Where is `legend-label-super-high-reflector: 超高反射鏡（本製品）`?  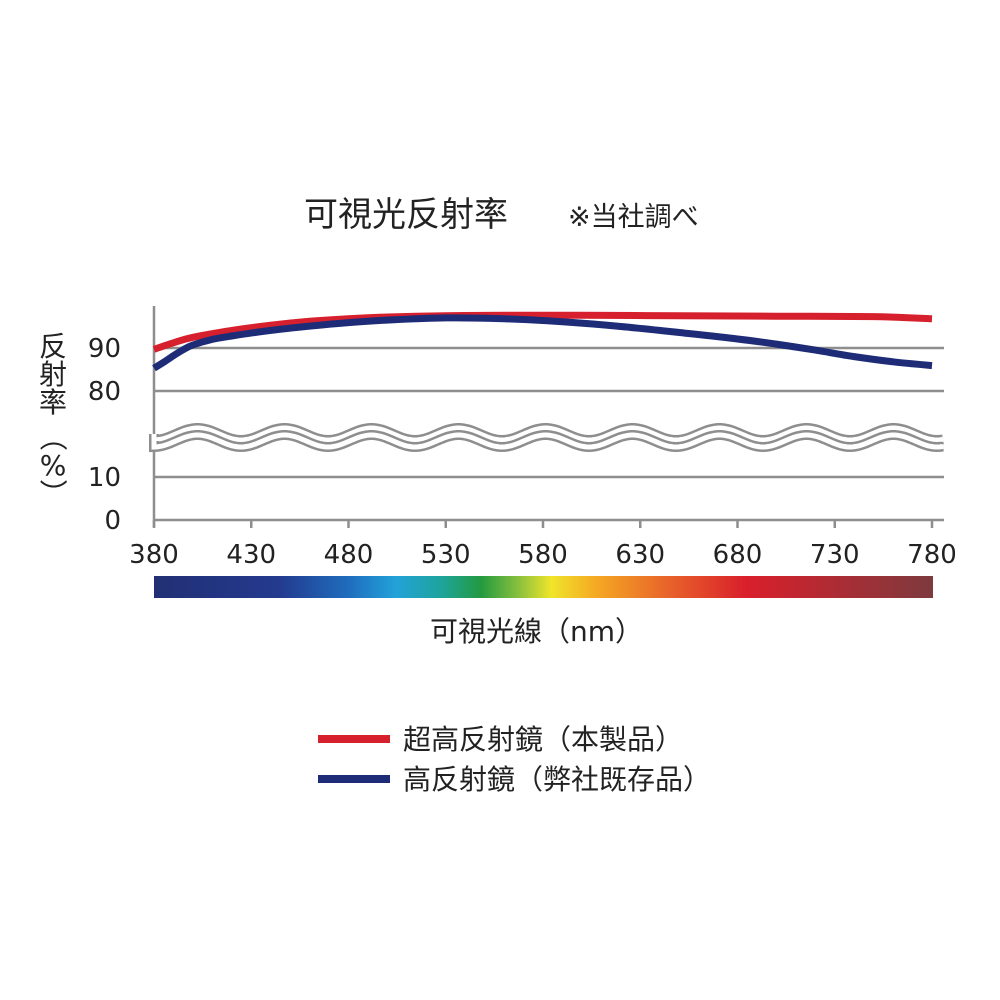
legend-label-super-high-reflector: 超高反射鏡（本製品） is located at coordinates (543, 739).